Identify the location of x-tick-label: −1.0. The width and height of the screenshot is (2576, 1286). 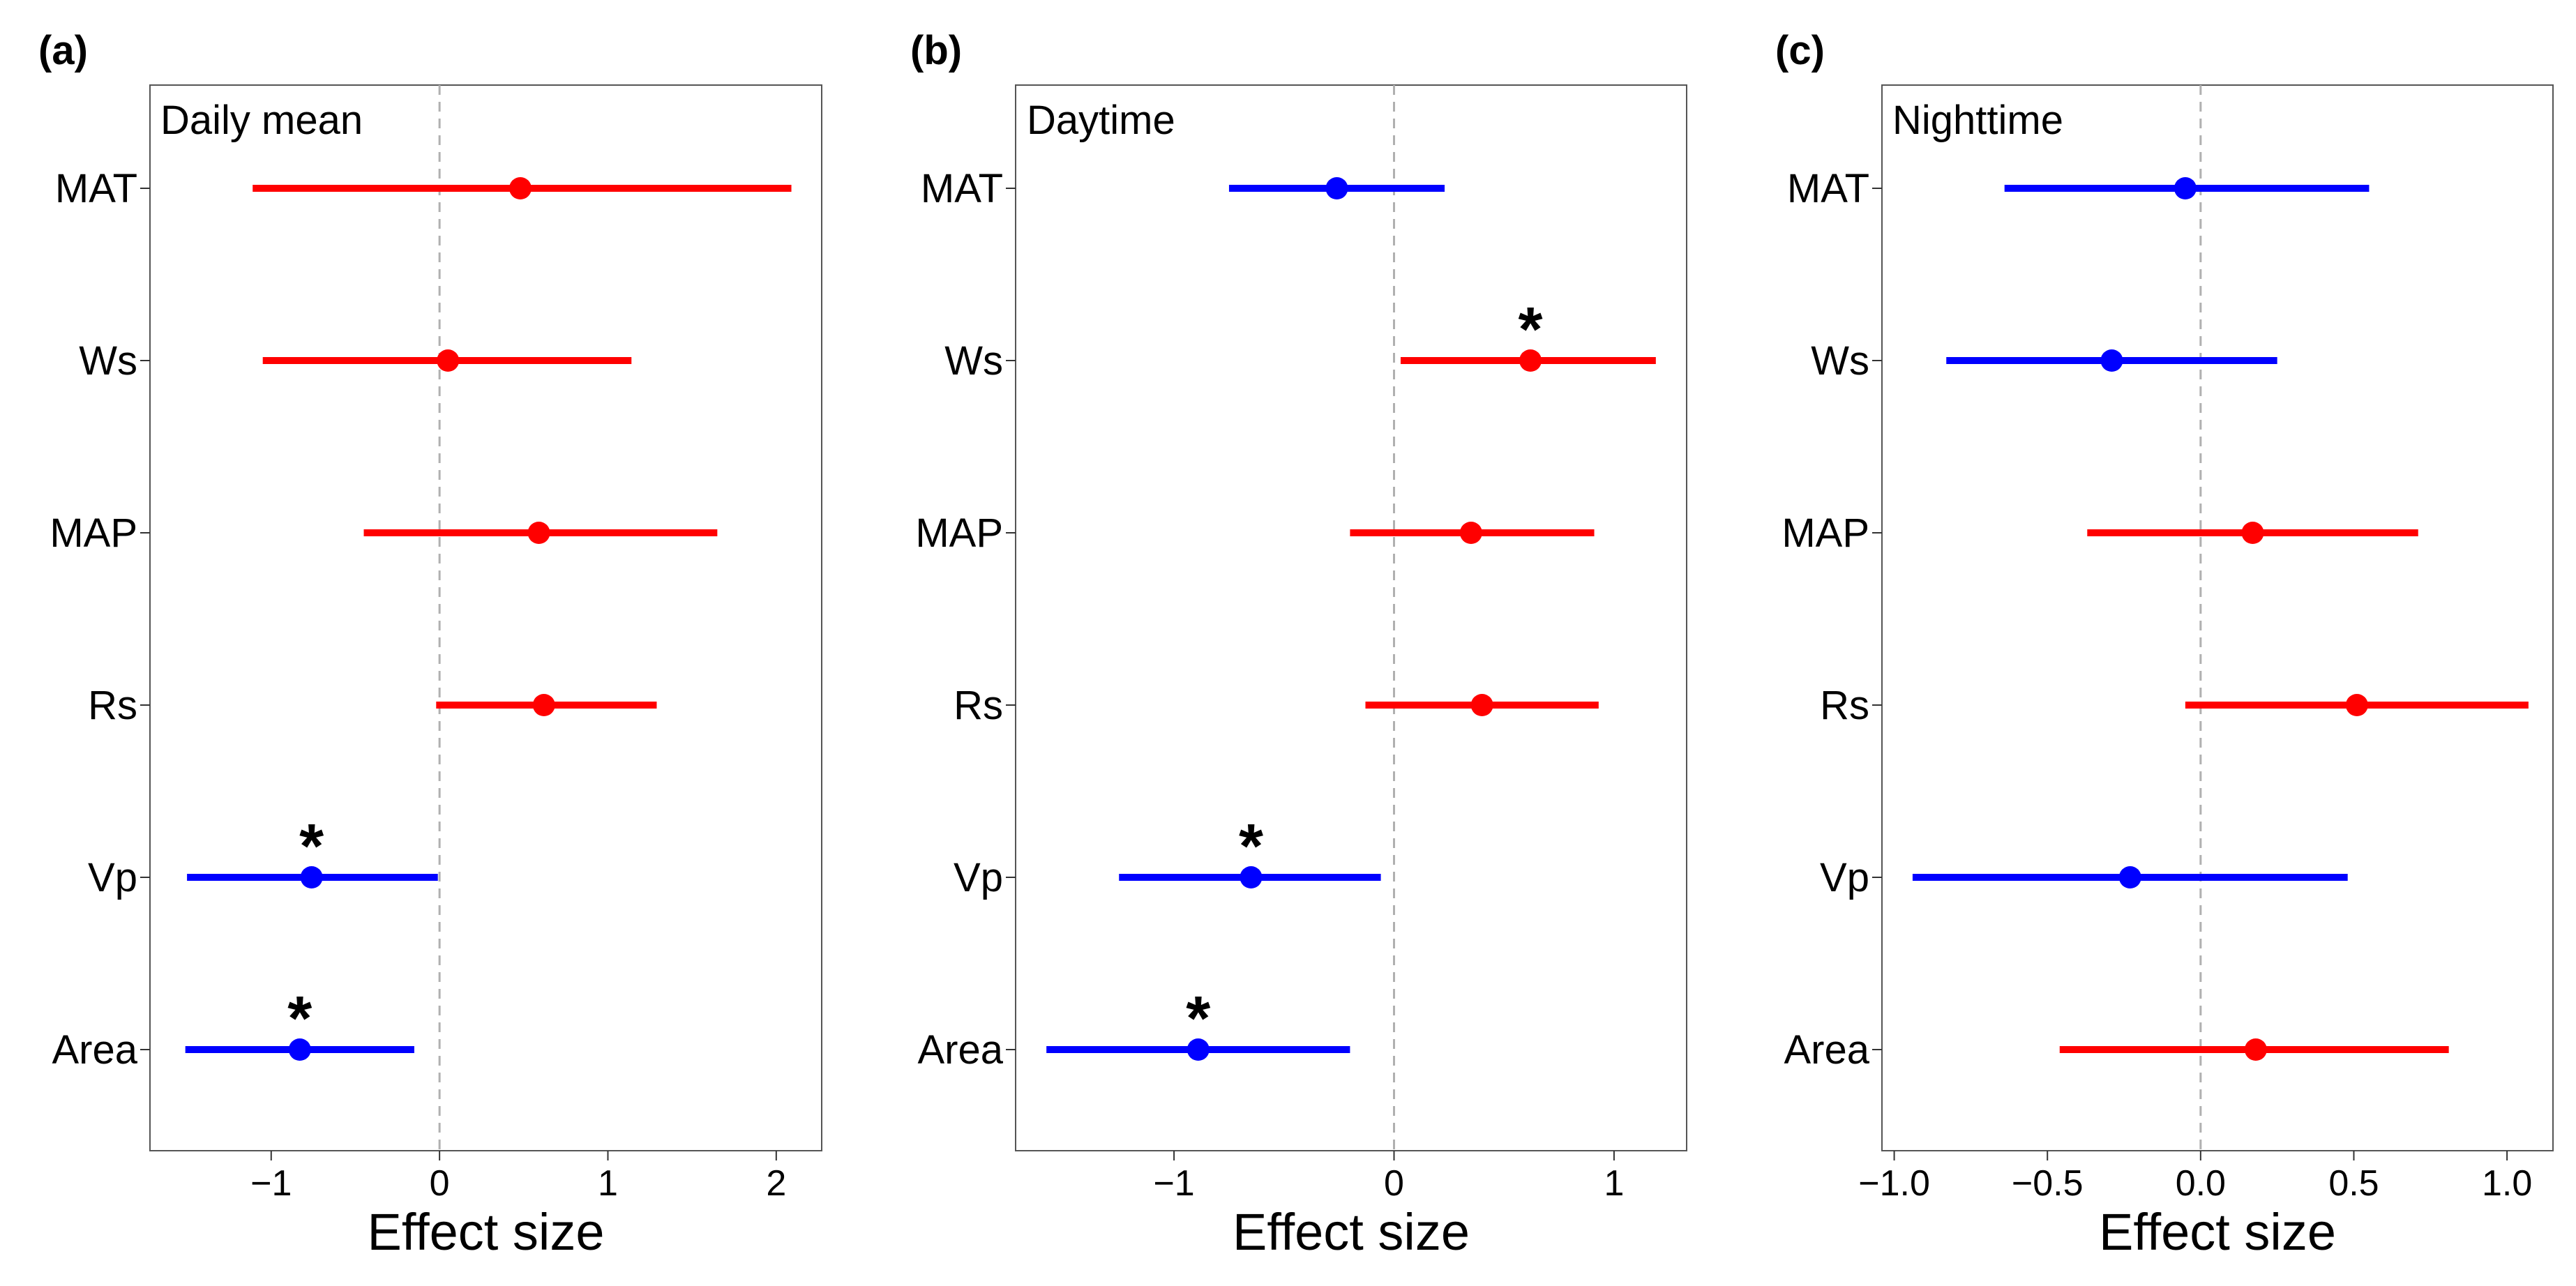
(1894, 1184).